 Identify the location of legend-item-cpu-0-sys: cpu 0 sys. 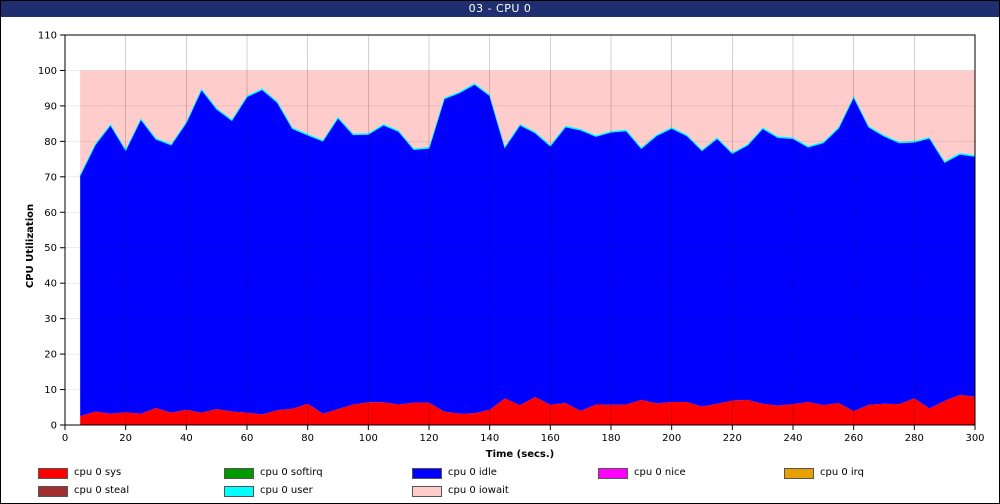
(128, 473).